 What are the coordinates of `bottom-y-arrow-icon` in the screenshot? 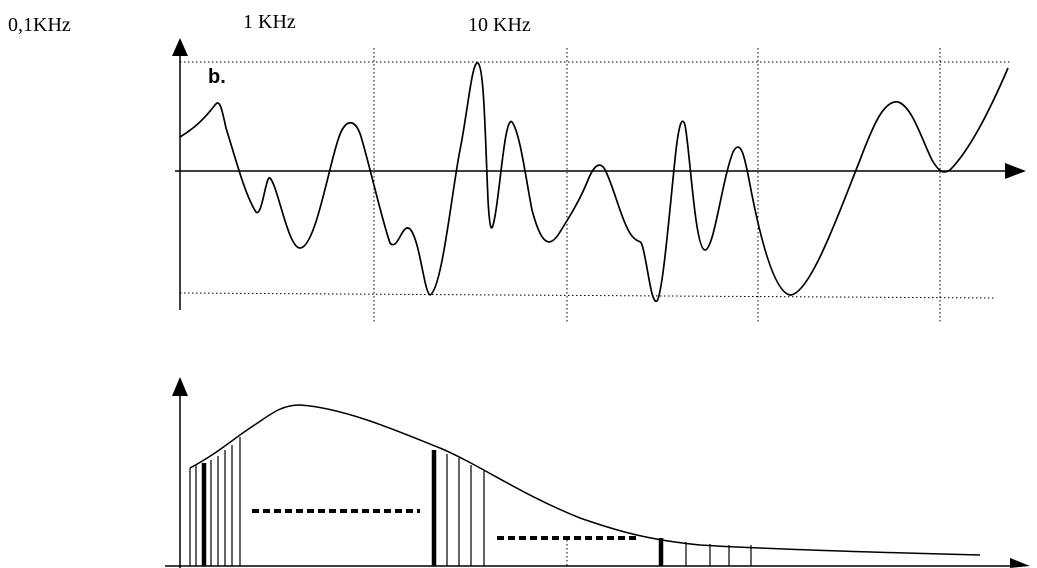 It's located at (180, 386).